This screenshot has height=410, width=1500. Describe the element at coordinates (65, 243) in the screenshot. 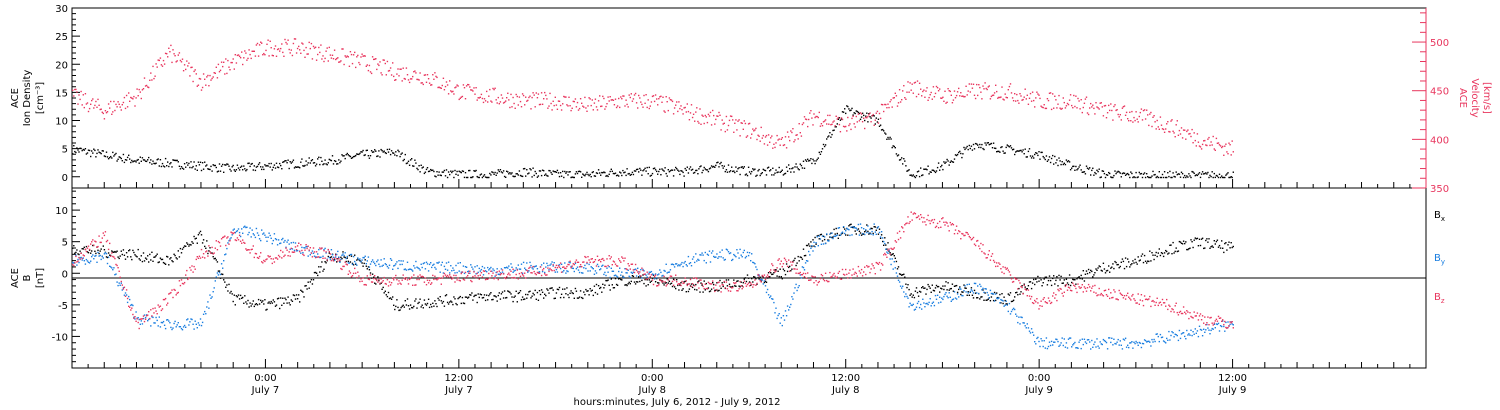

I see `p2-ytick-label: 5` at that location.